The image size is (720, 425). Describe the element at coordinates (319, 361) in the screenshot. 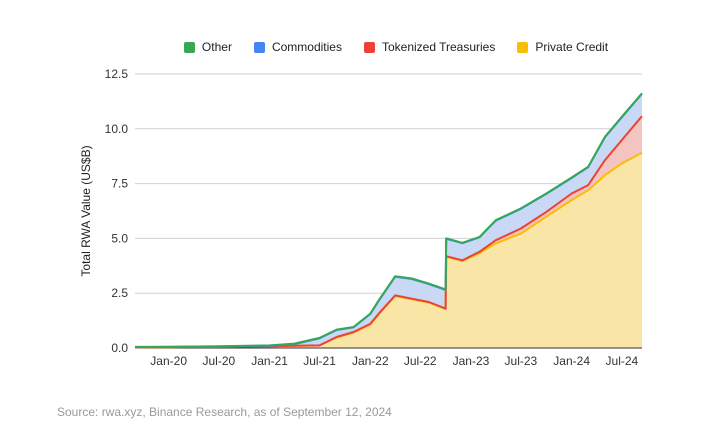

I see `x-tick-label: Jul-21` at that location.